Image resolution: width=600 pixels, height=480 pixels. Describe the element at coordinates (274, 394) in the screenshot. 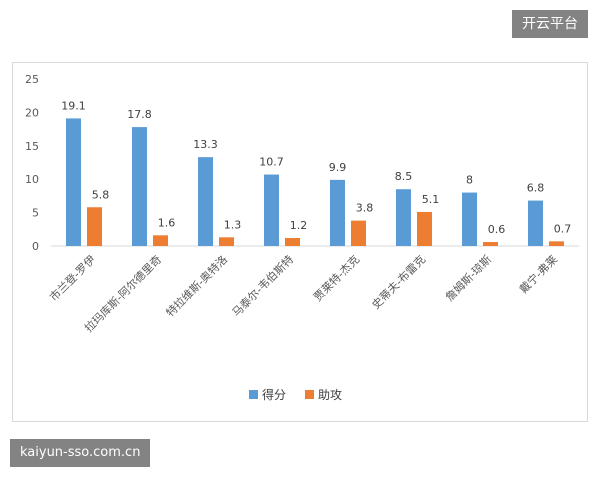

I see `legend-label: 得分` at that location.